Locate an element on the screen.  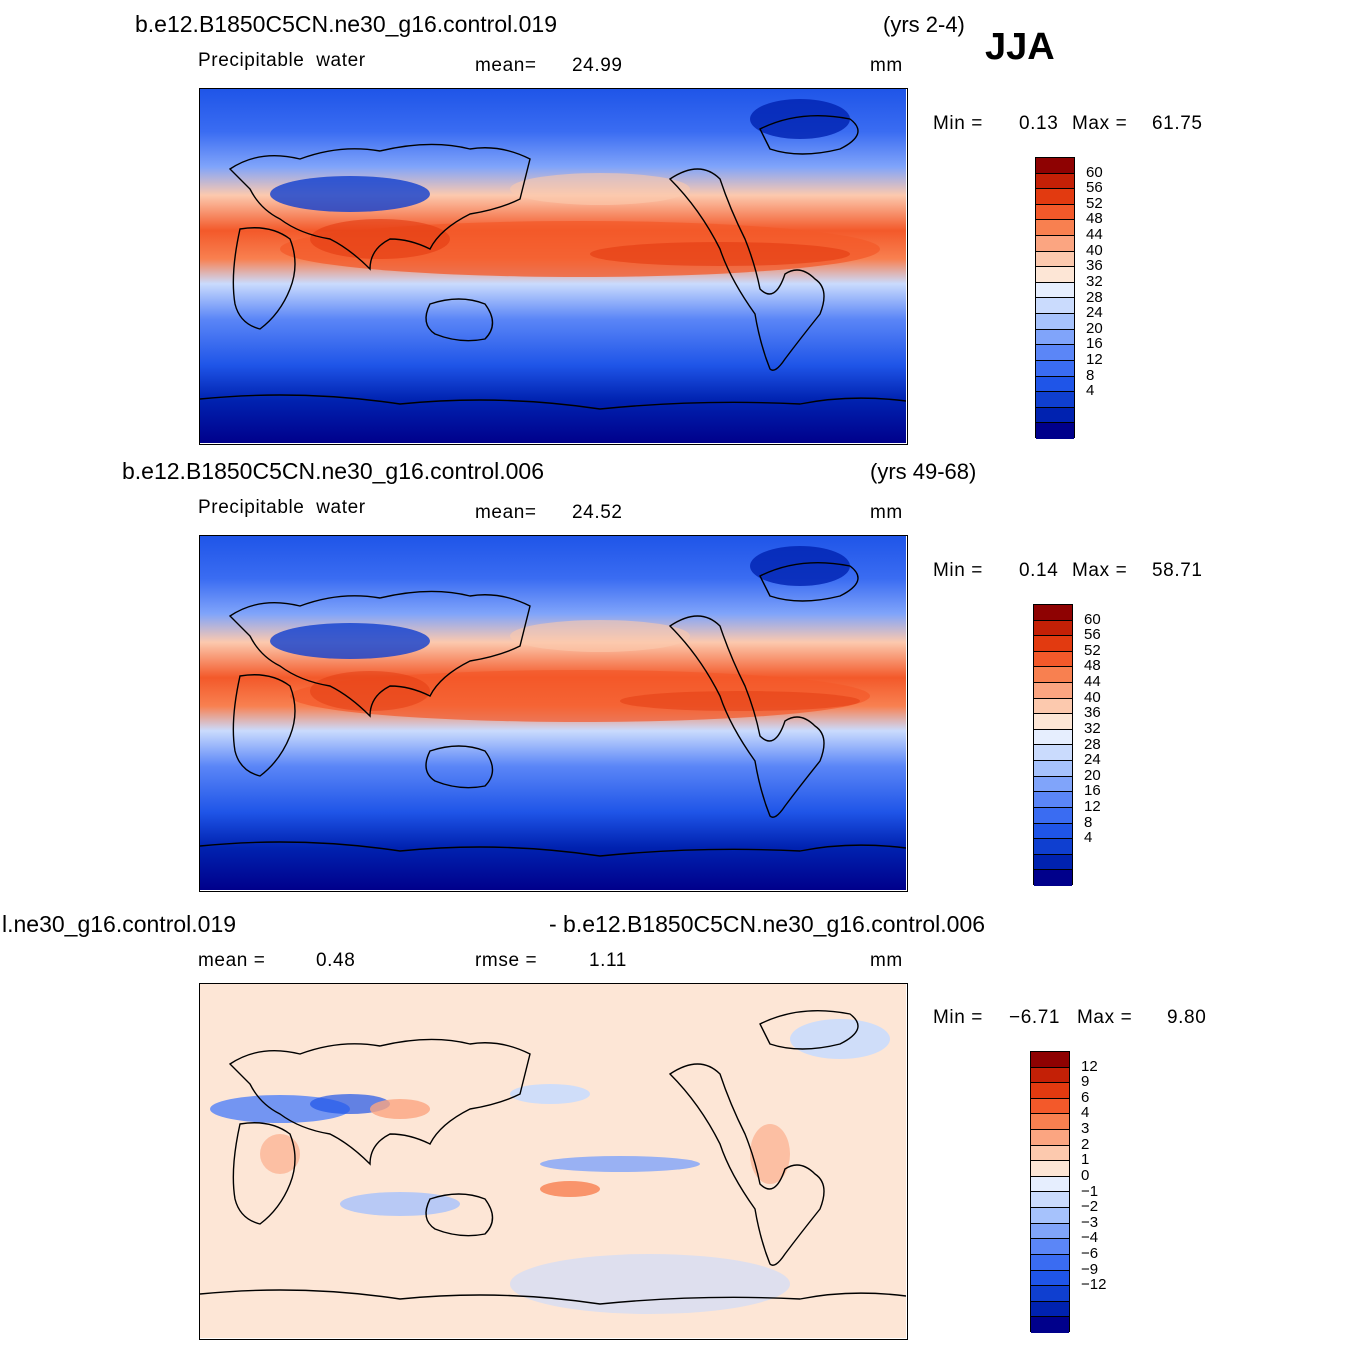
colorbar-tick-label: −6 is located at coordinates (1090, 1253).